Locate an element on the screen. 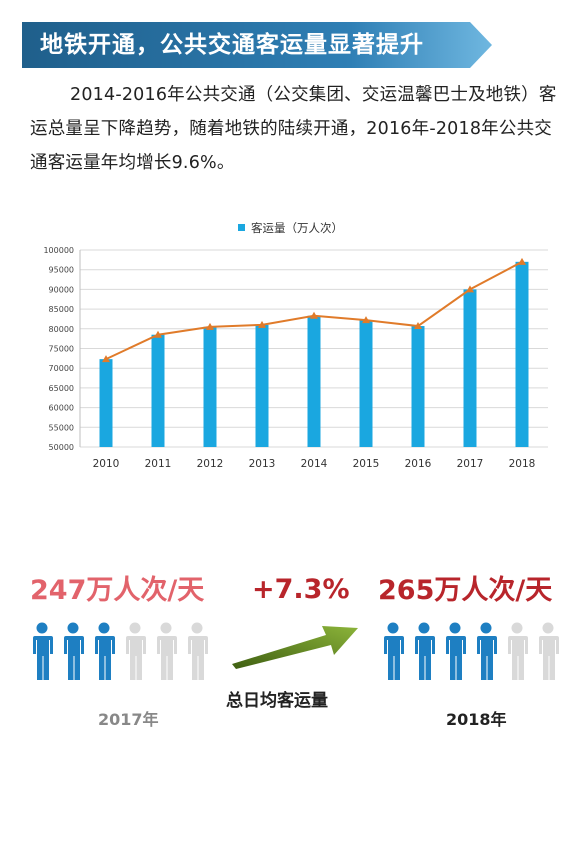  x-tick-label: 2018 is located at coordinates (522, 464).